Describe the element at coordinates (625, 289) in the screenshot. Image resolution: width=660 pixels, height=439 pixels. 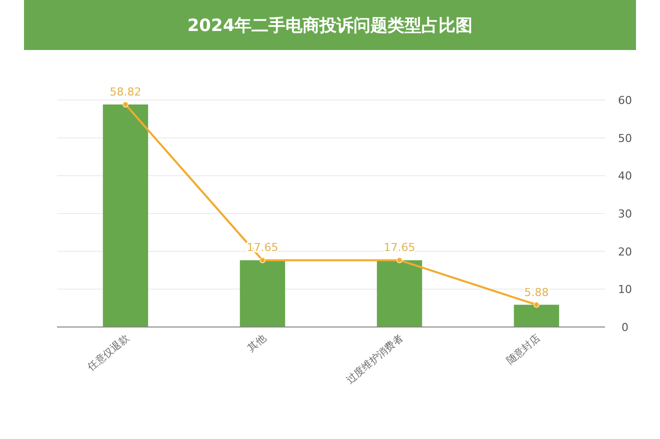
I see `y-tick-label: 10` at that location.